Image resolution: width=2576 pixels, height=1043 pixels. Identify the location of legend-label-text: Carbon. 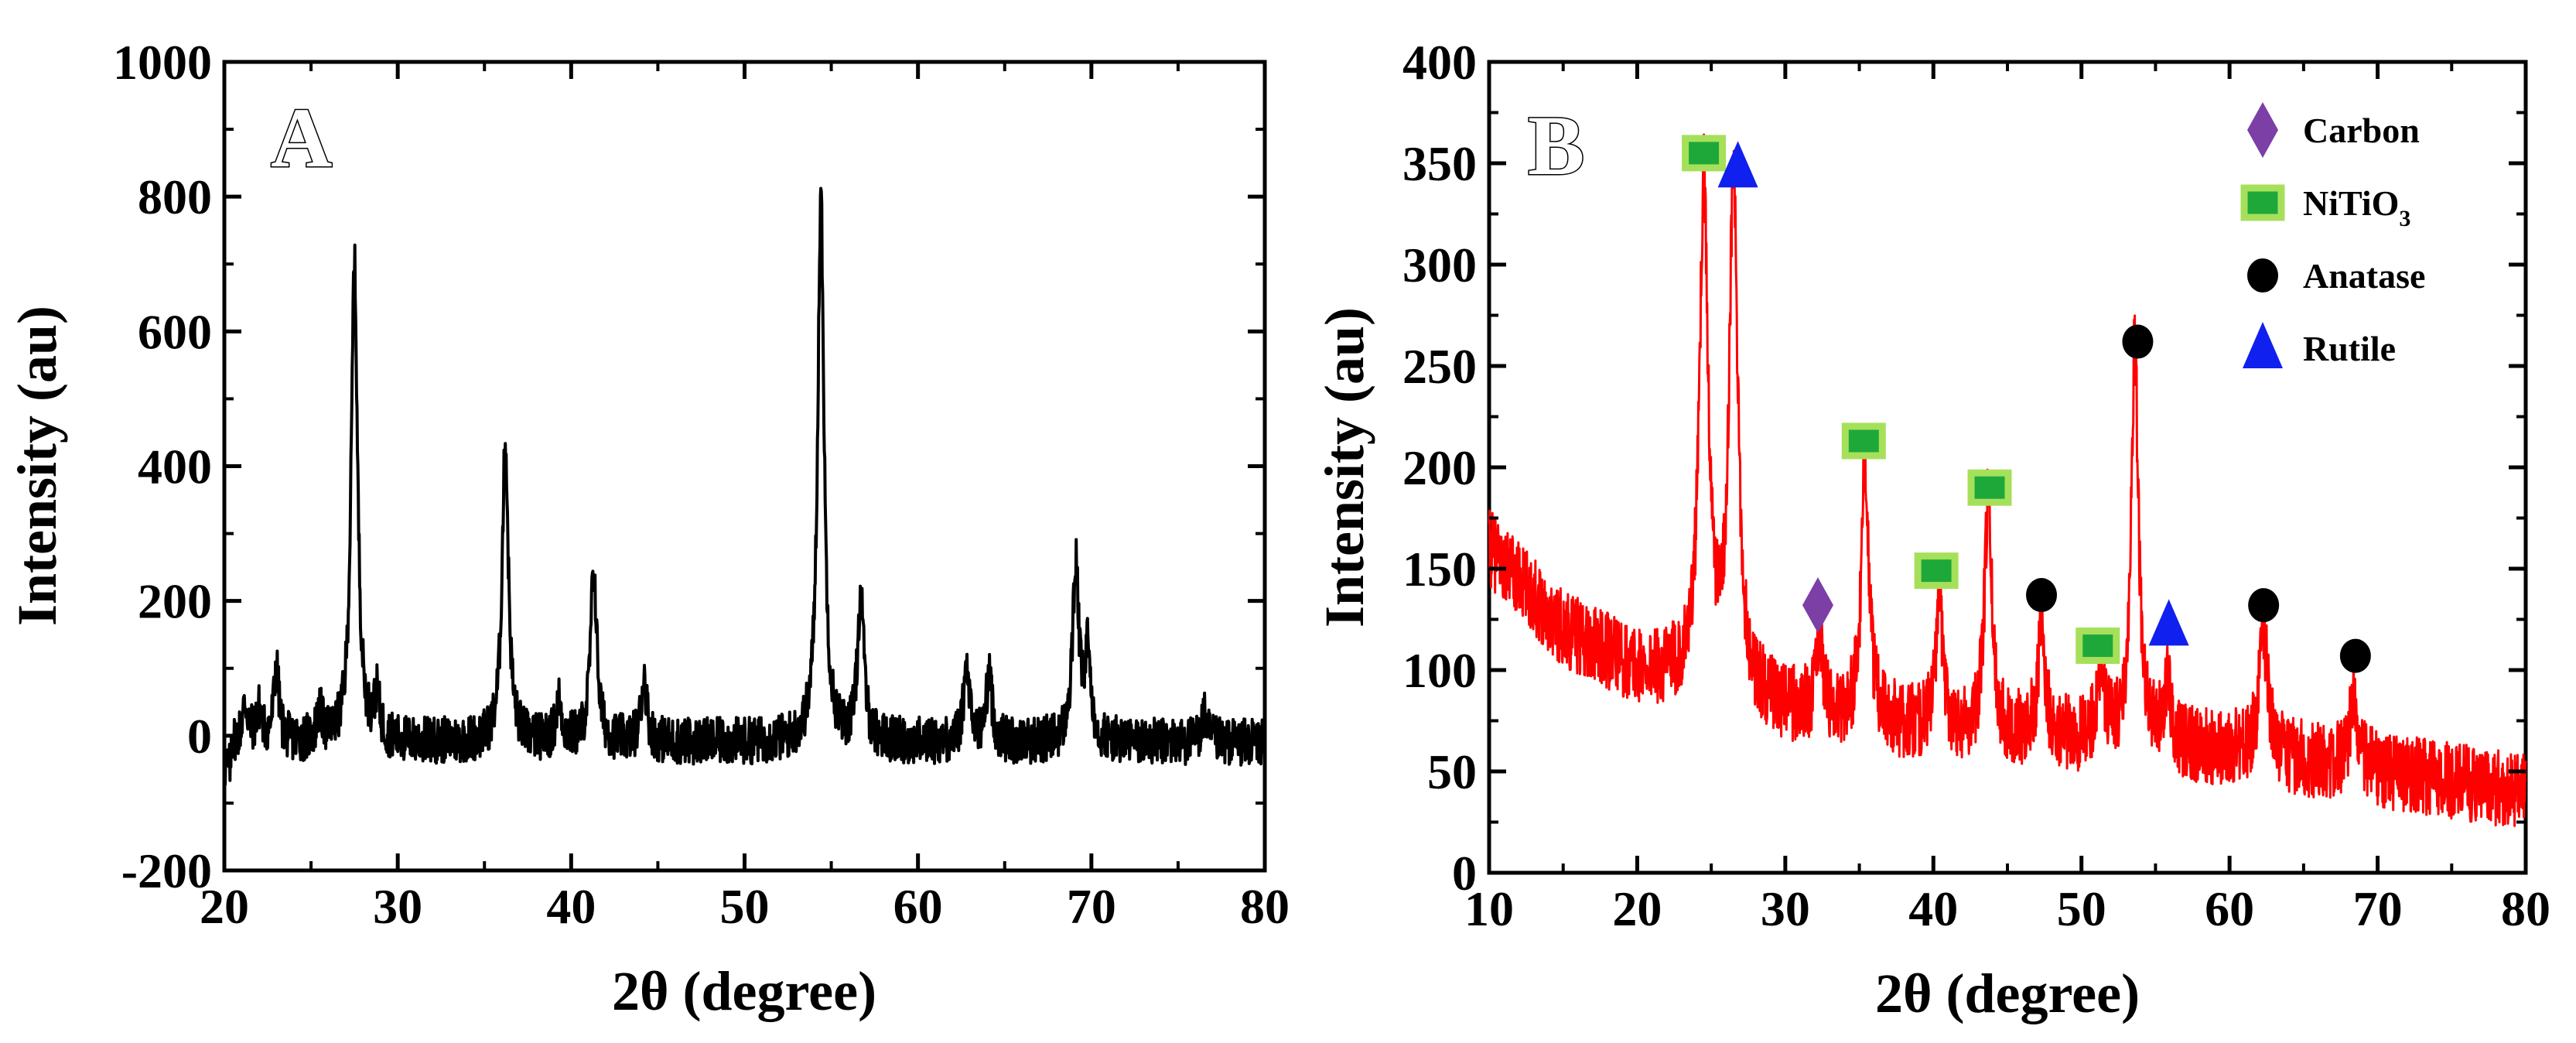
(2361, 130).